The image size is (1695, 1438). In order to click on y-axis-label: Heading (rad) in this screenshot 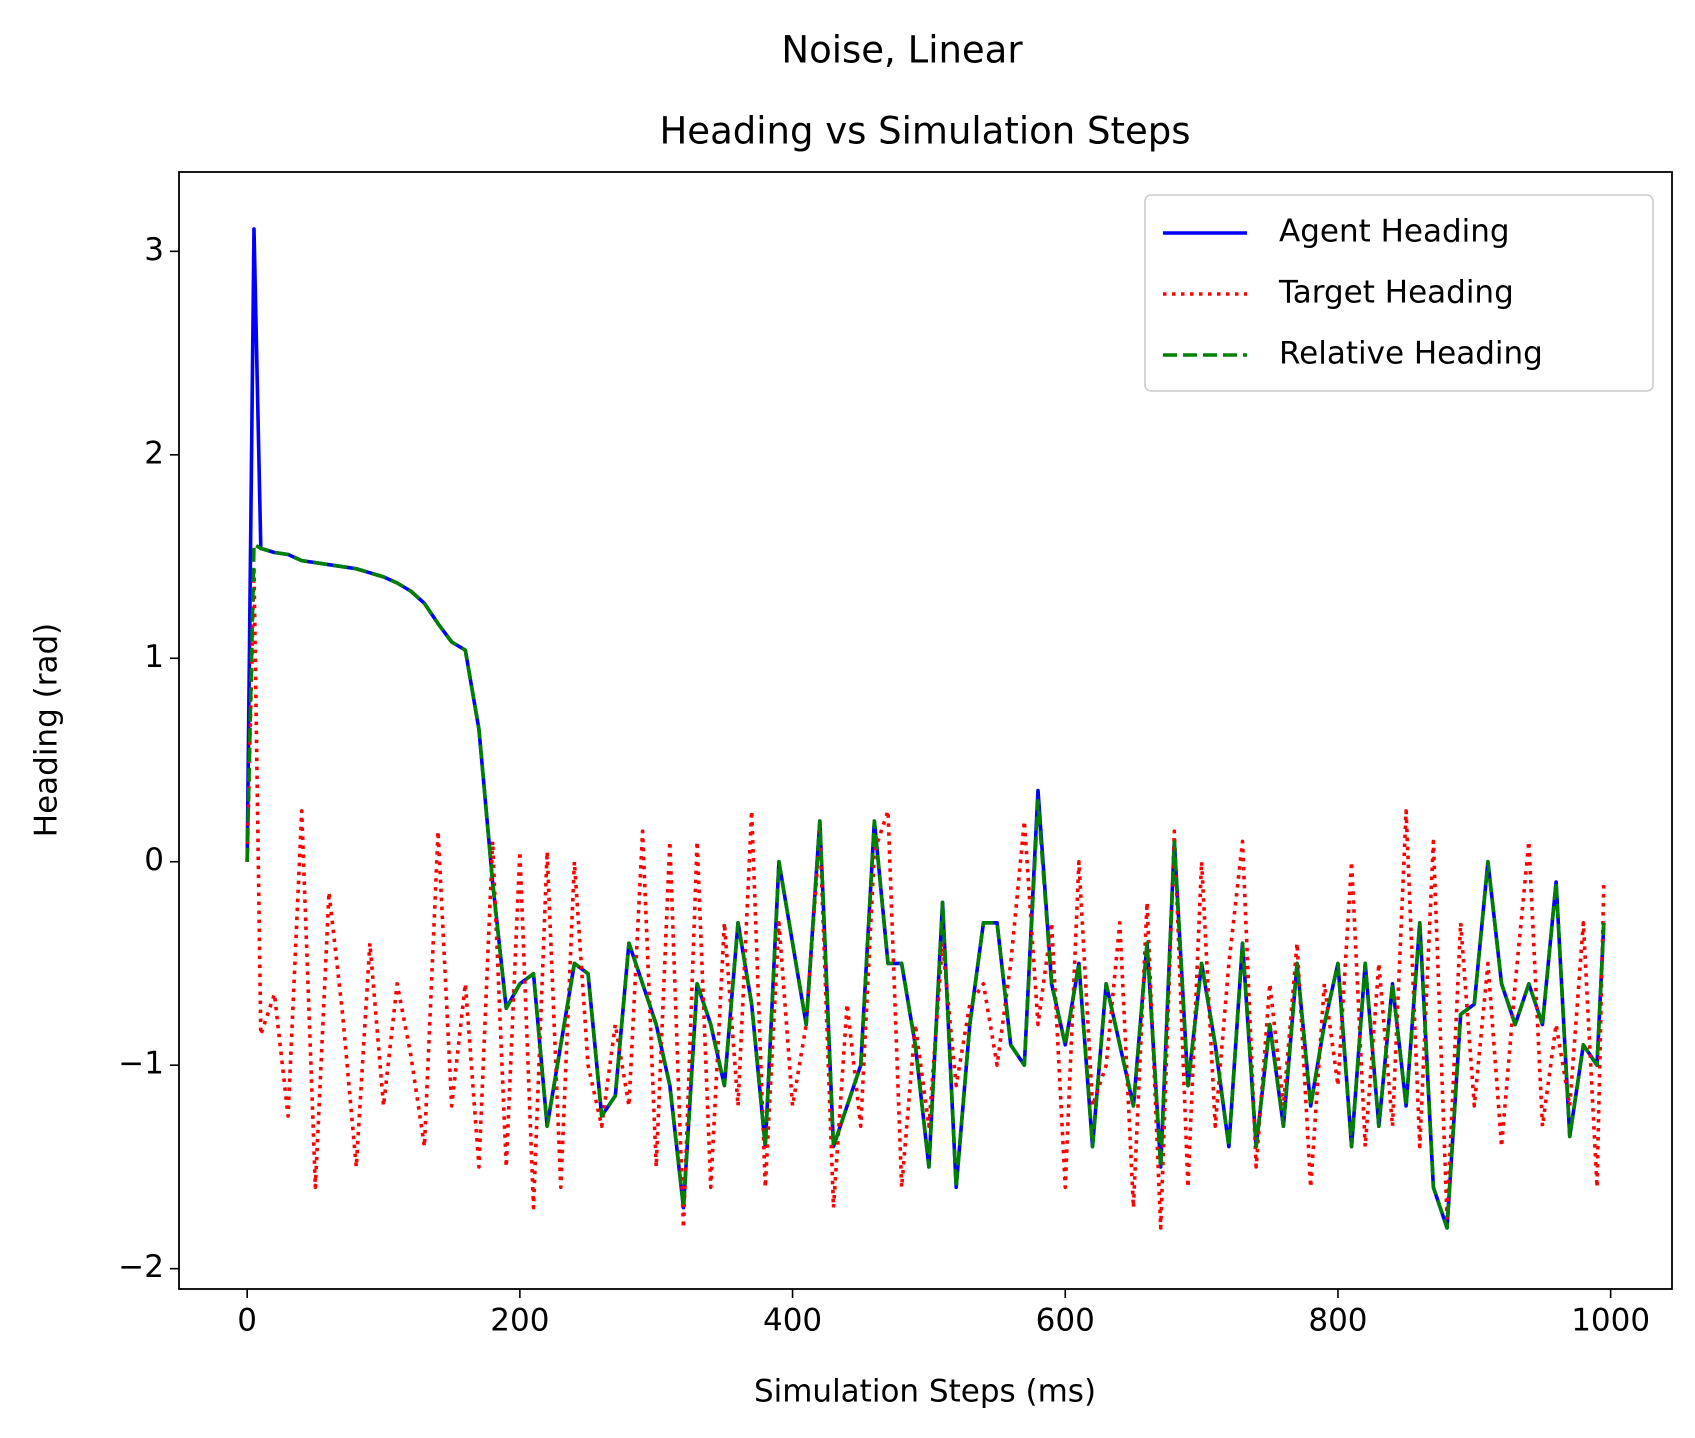, I will do `click(47, 730)`.